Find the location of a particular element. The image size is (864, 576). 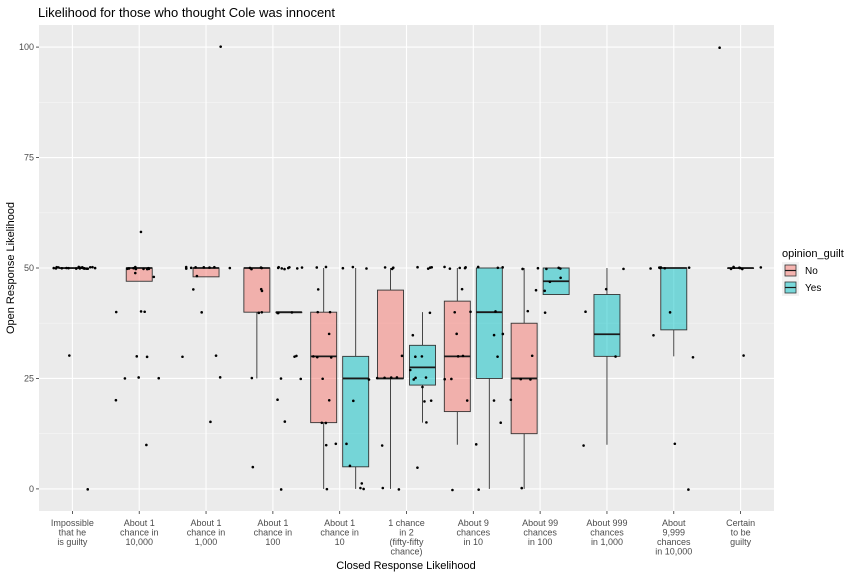

x-tick-label: 1 chance in 2 (fifty-fifty chance) is located at coordinates (406, 537).